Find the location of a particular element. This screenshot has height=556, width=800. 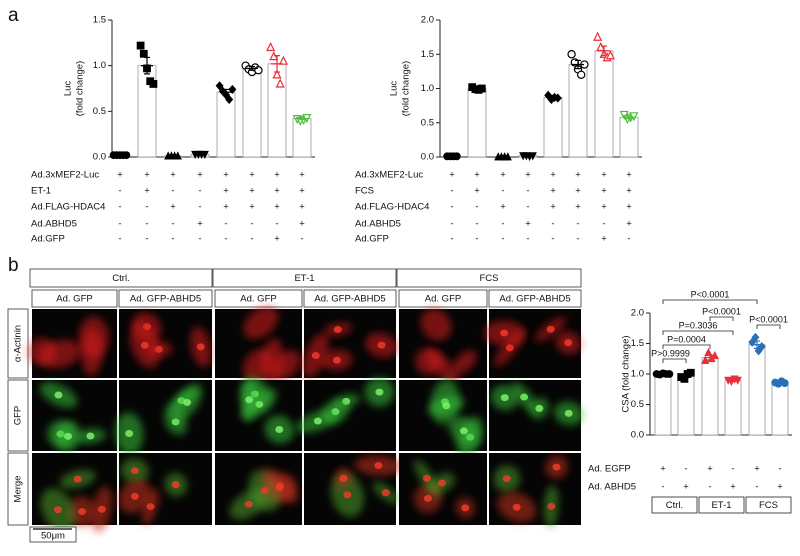

column-header: Ctrl. is located at coordinates (120, 278).